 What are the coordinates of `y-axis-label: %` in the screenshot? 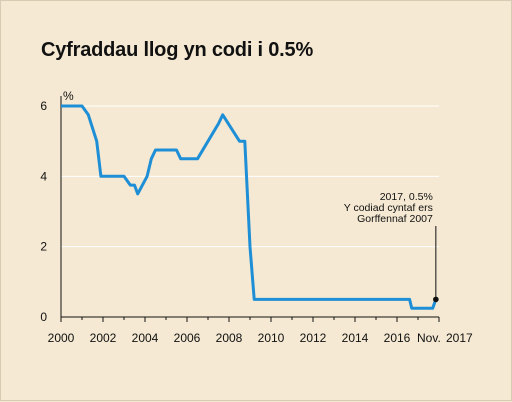 It's located at (68, 96).